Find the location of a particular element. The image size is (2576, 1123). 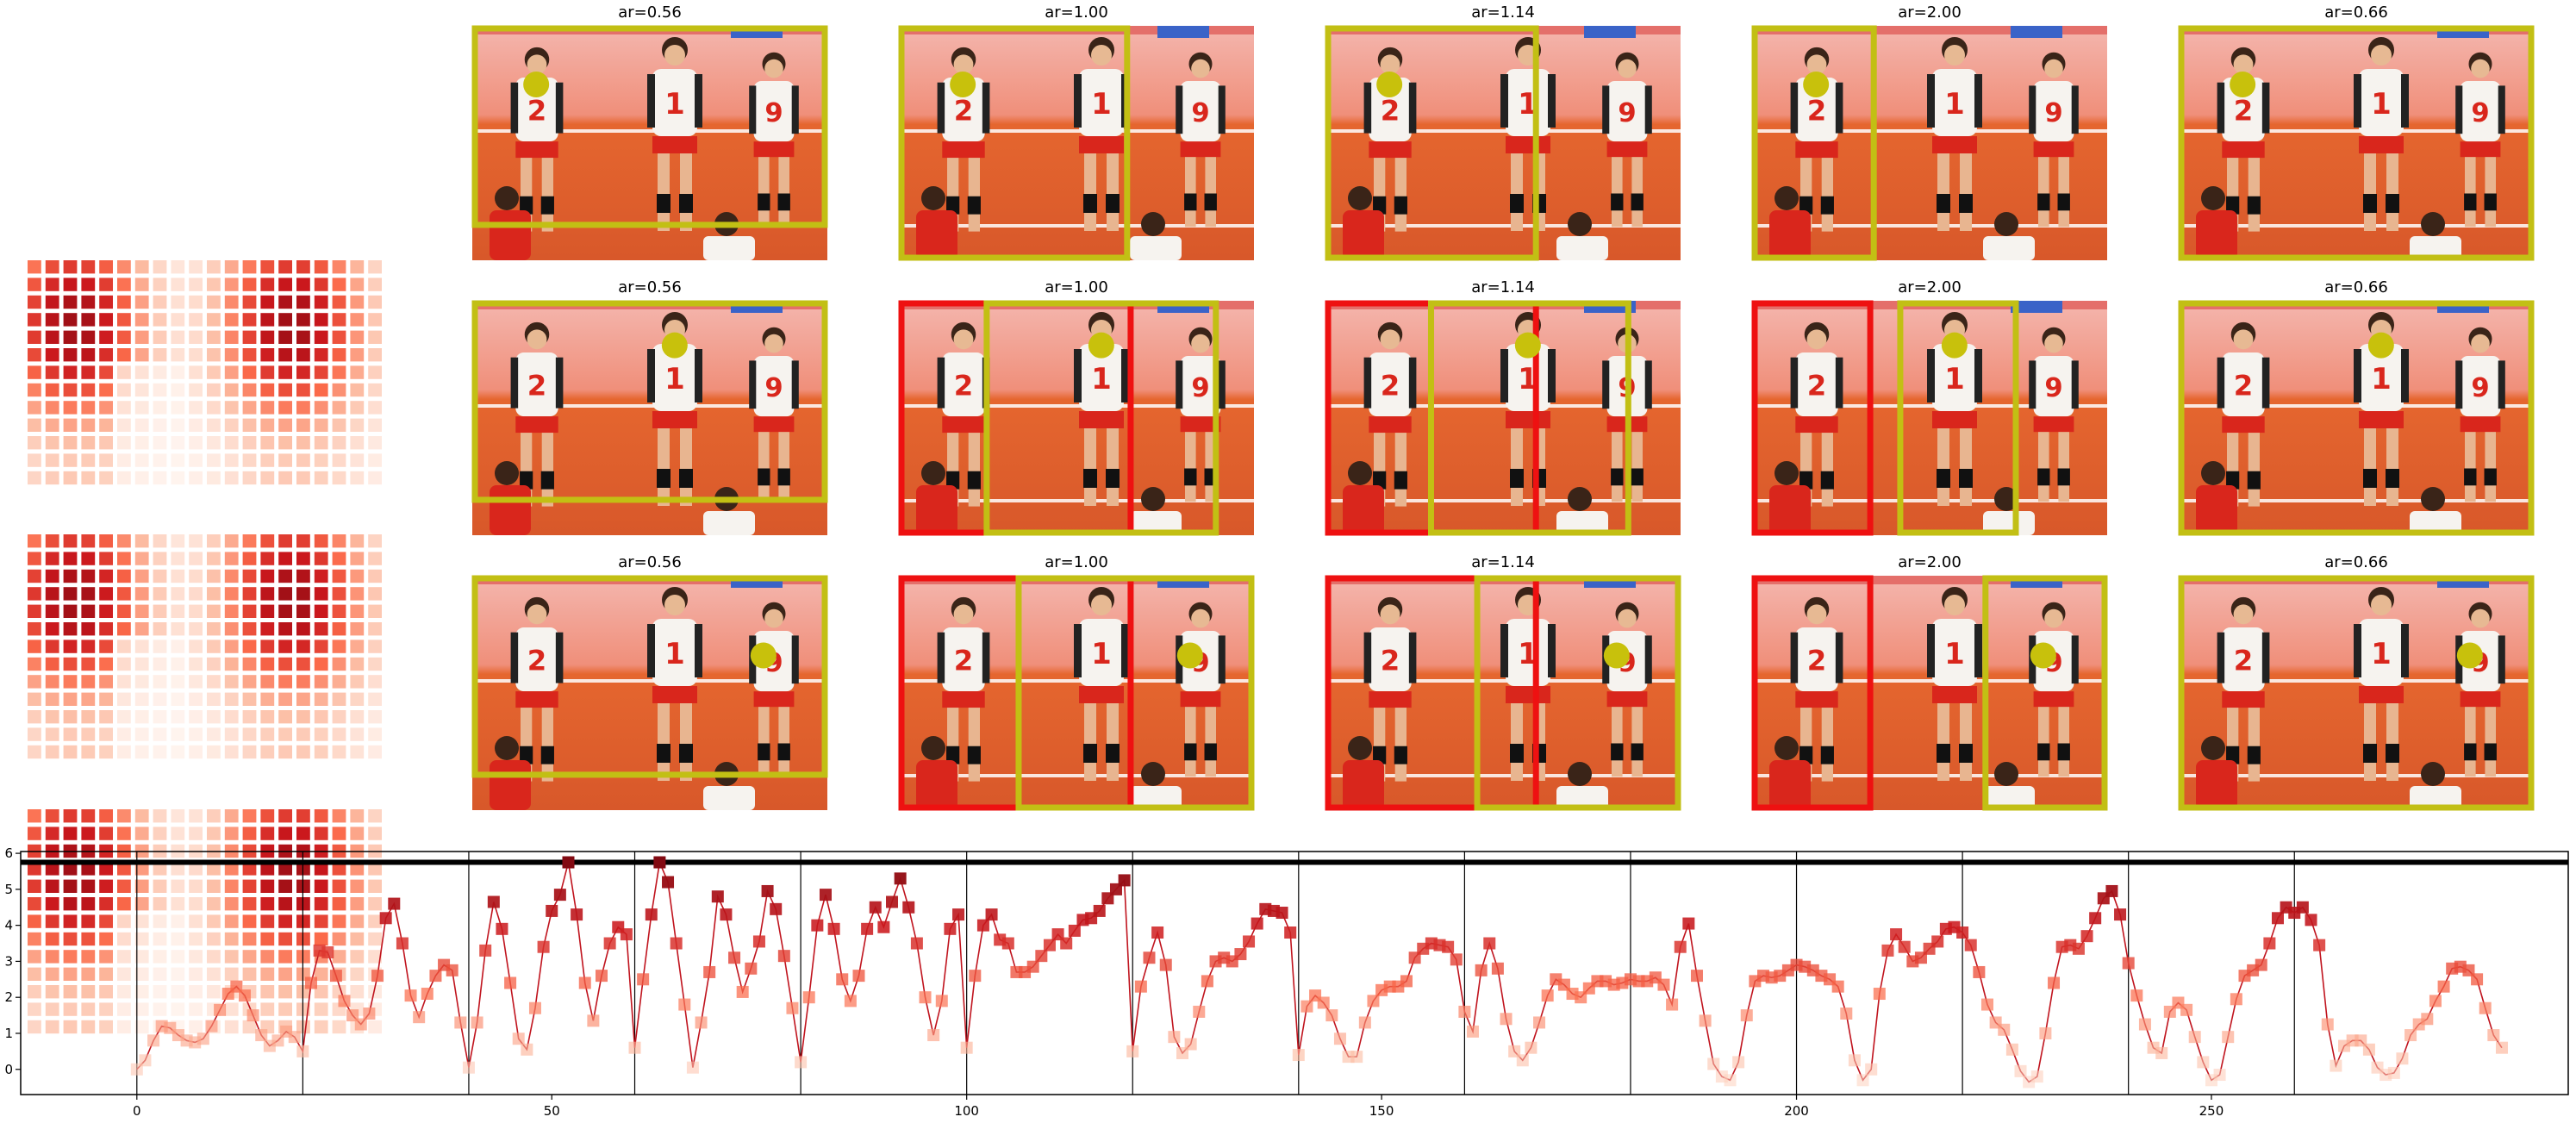

crop-panel-r2-c4: 2 1 9 is located at coordinates (1929, 418).